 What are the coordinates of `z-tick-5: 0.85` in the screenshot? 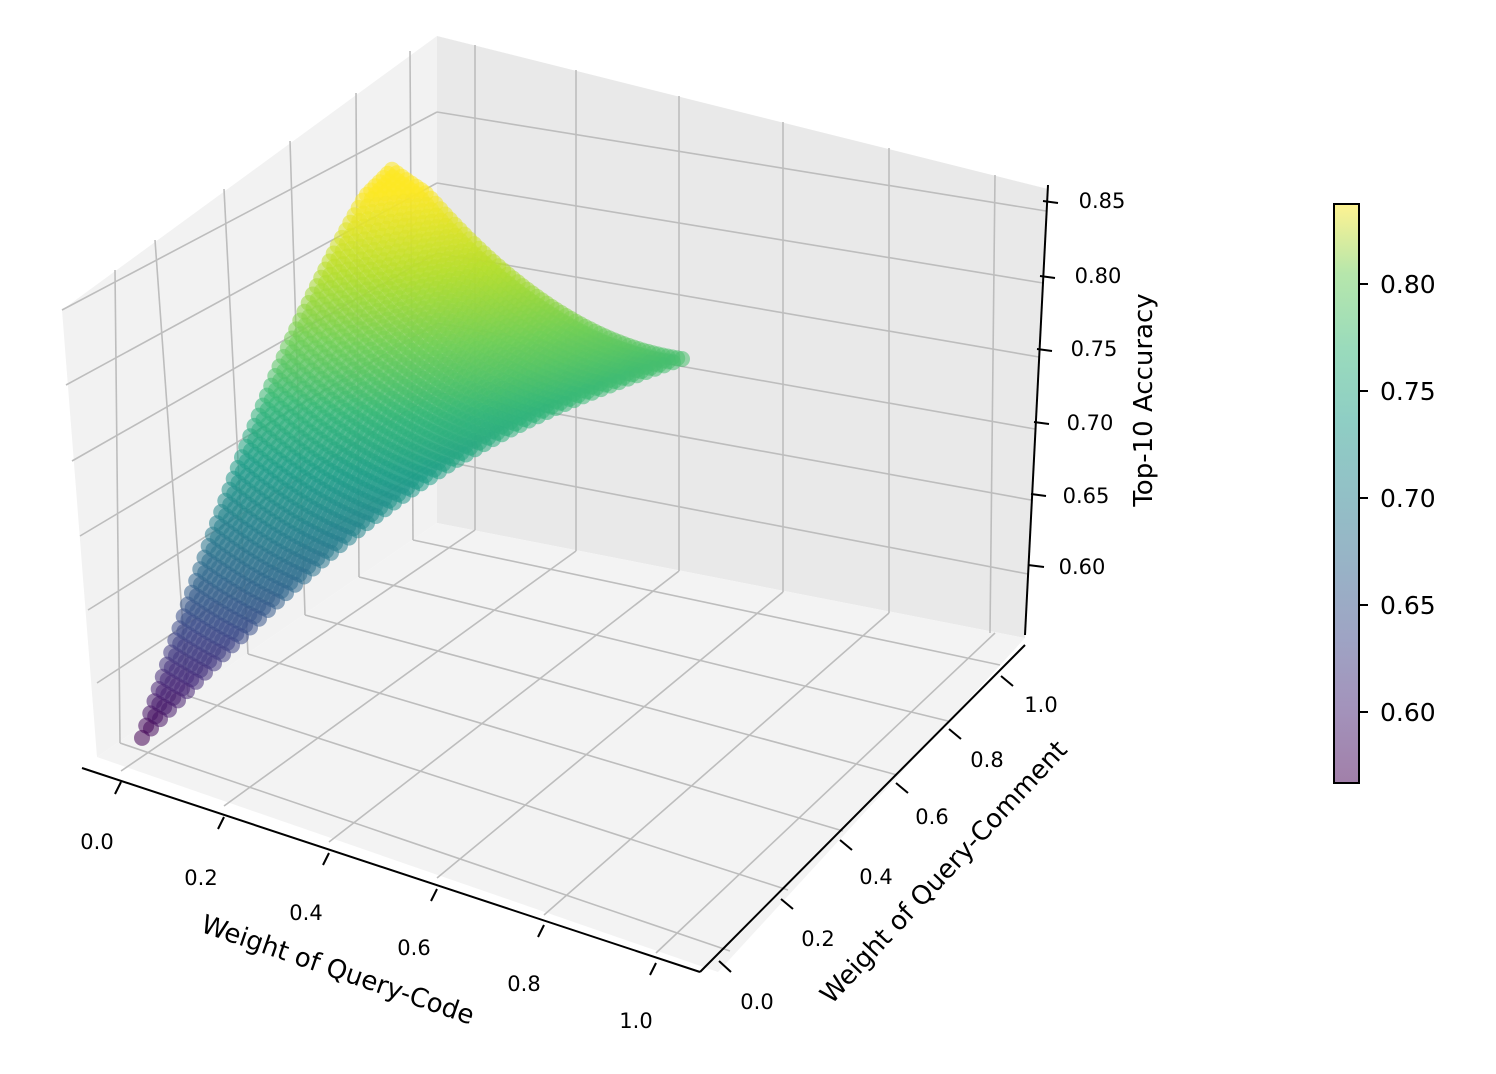 It's located at (1102, 201).